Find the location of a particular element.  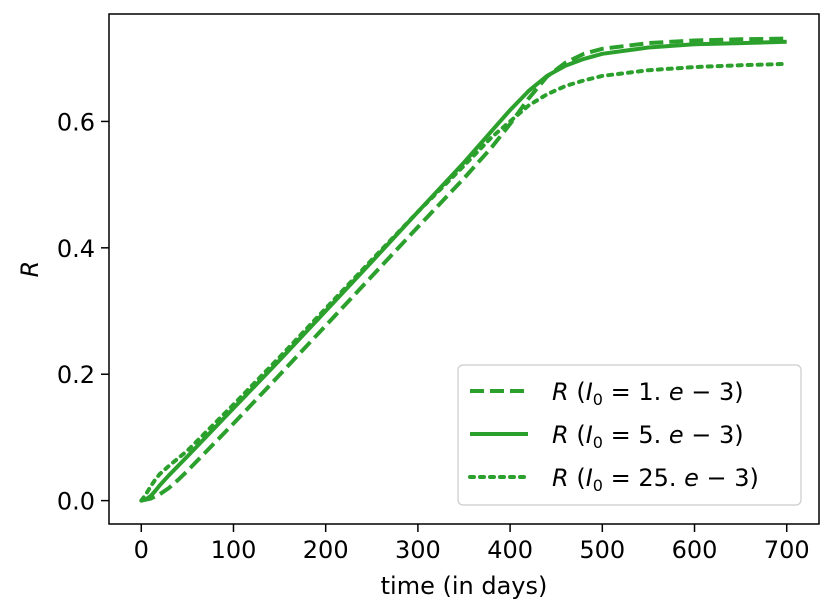

x-tick-label: 600 is located at coordinates (695, 550).